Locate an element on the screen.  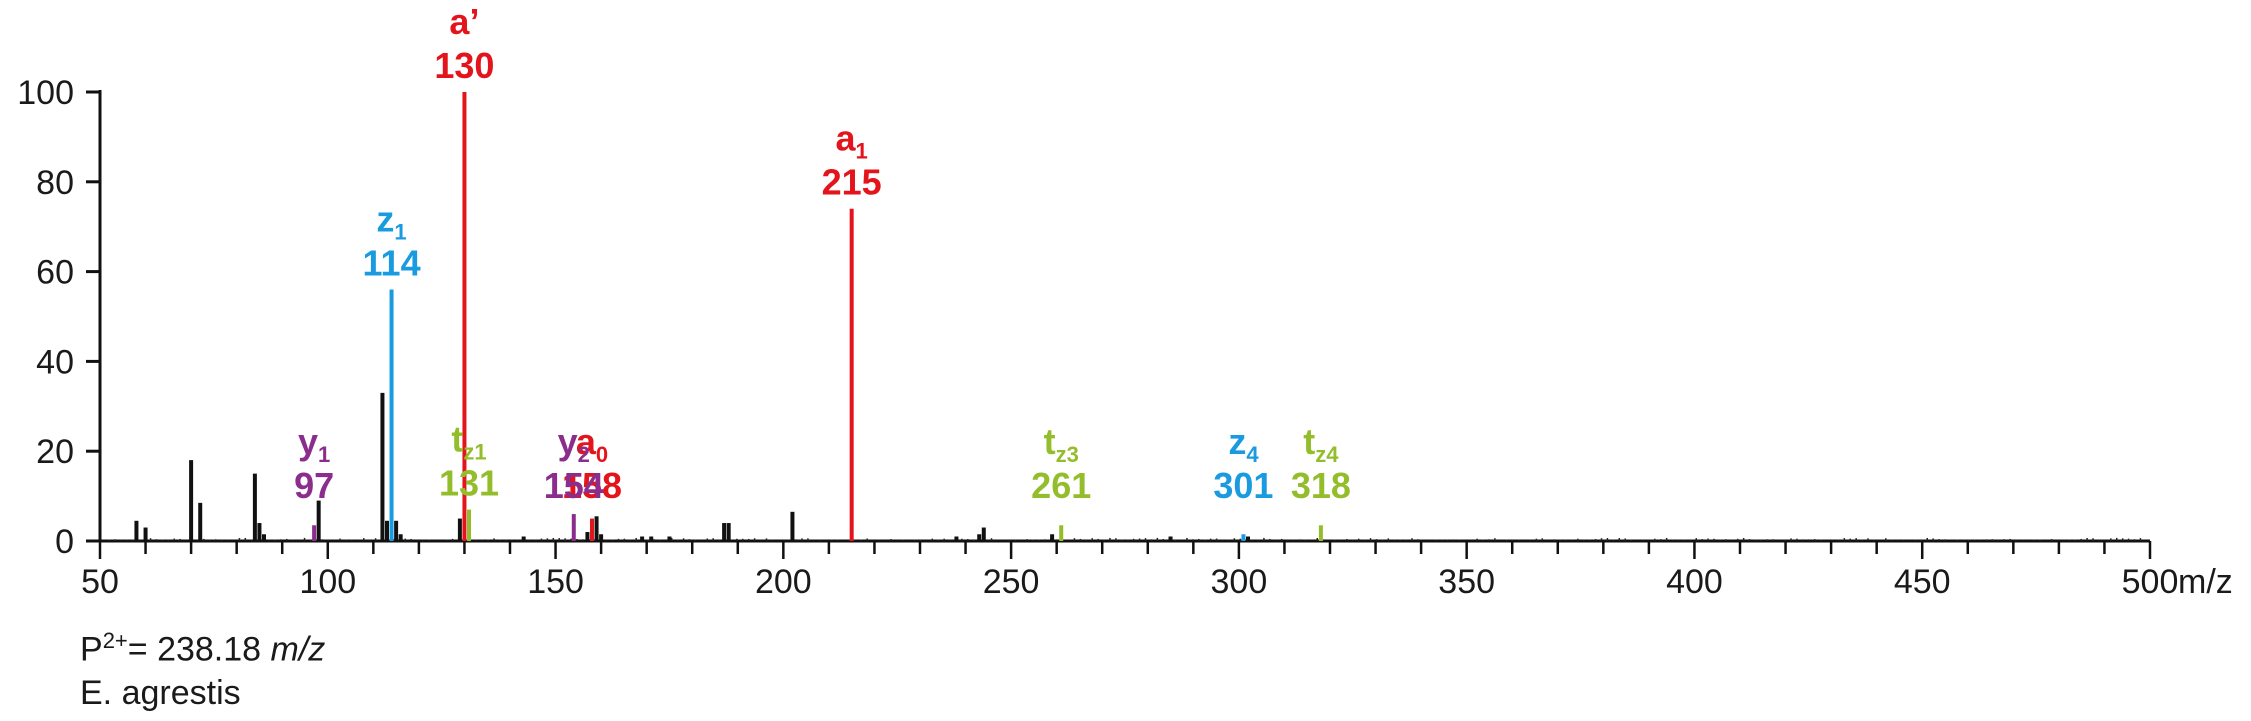
peak-label-ion-tz1: tz1 is located at coordinates (468, 442).